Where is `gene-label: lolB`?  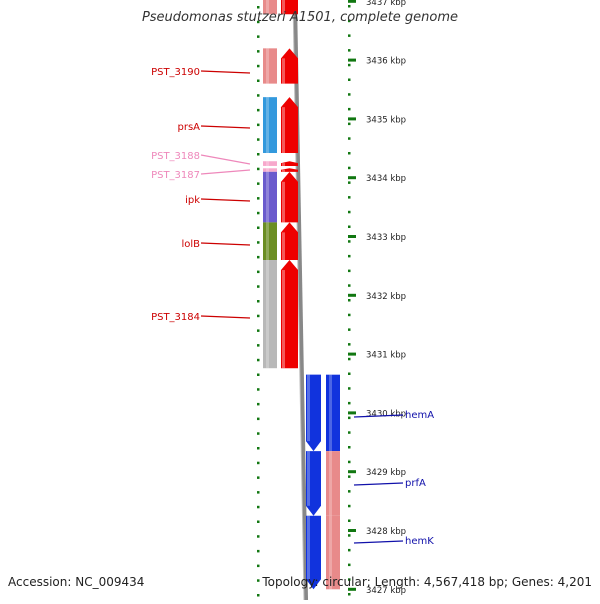 gene-label: lolB is located at coordinates (190, 244).